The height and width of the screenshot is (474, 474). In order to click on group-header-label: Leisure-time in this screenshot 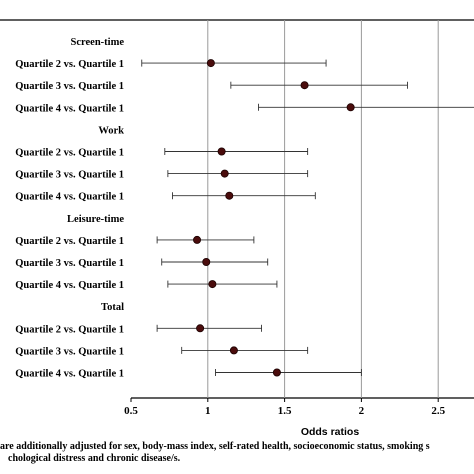, I will do `click(95, 219)`.